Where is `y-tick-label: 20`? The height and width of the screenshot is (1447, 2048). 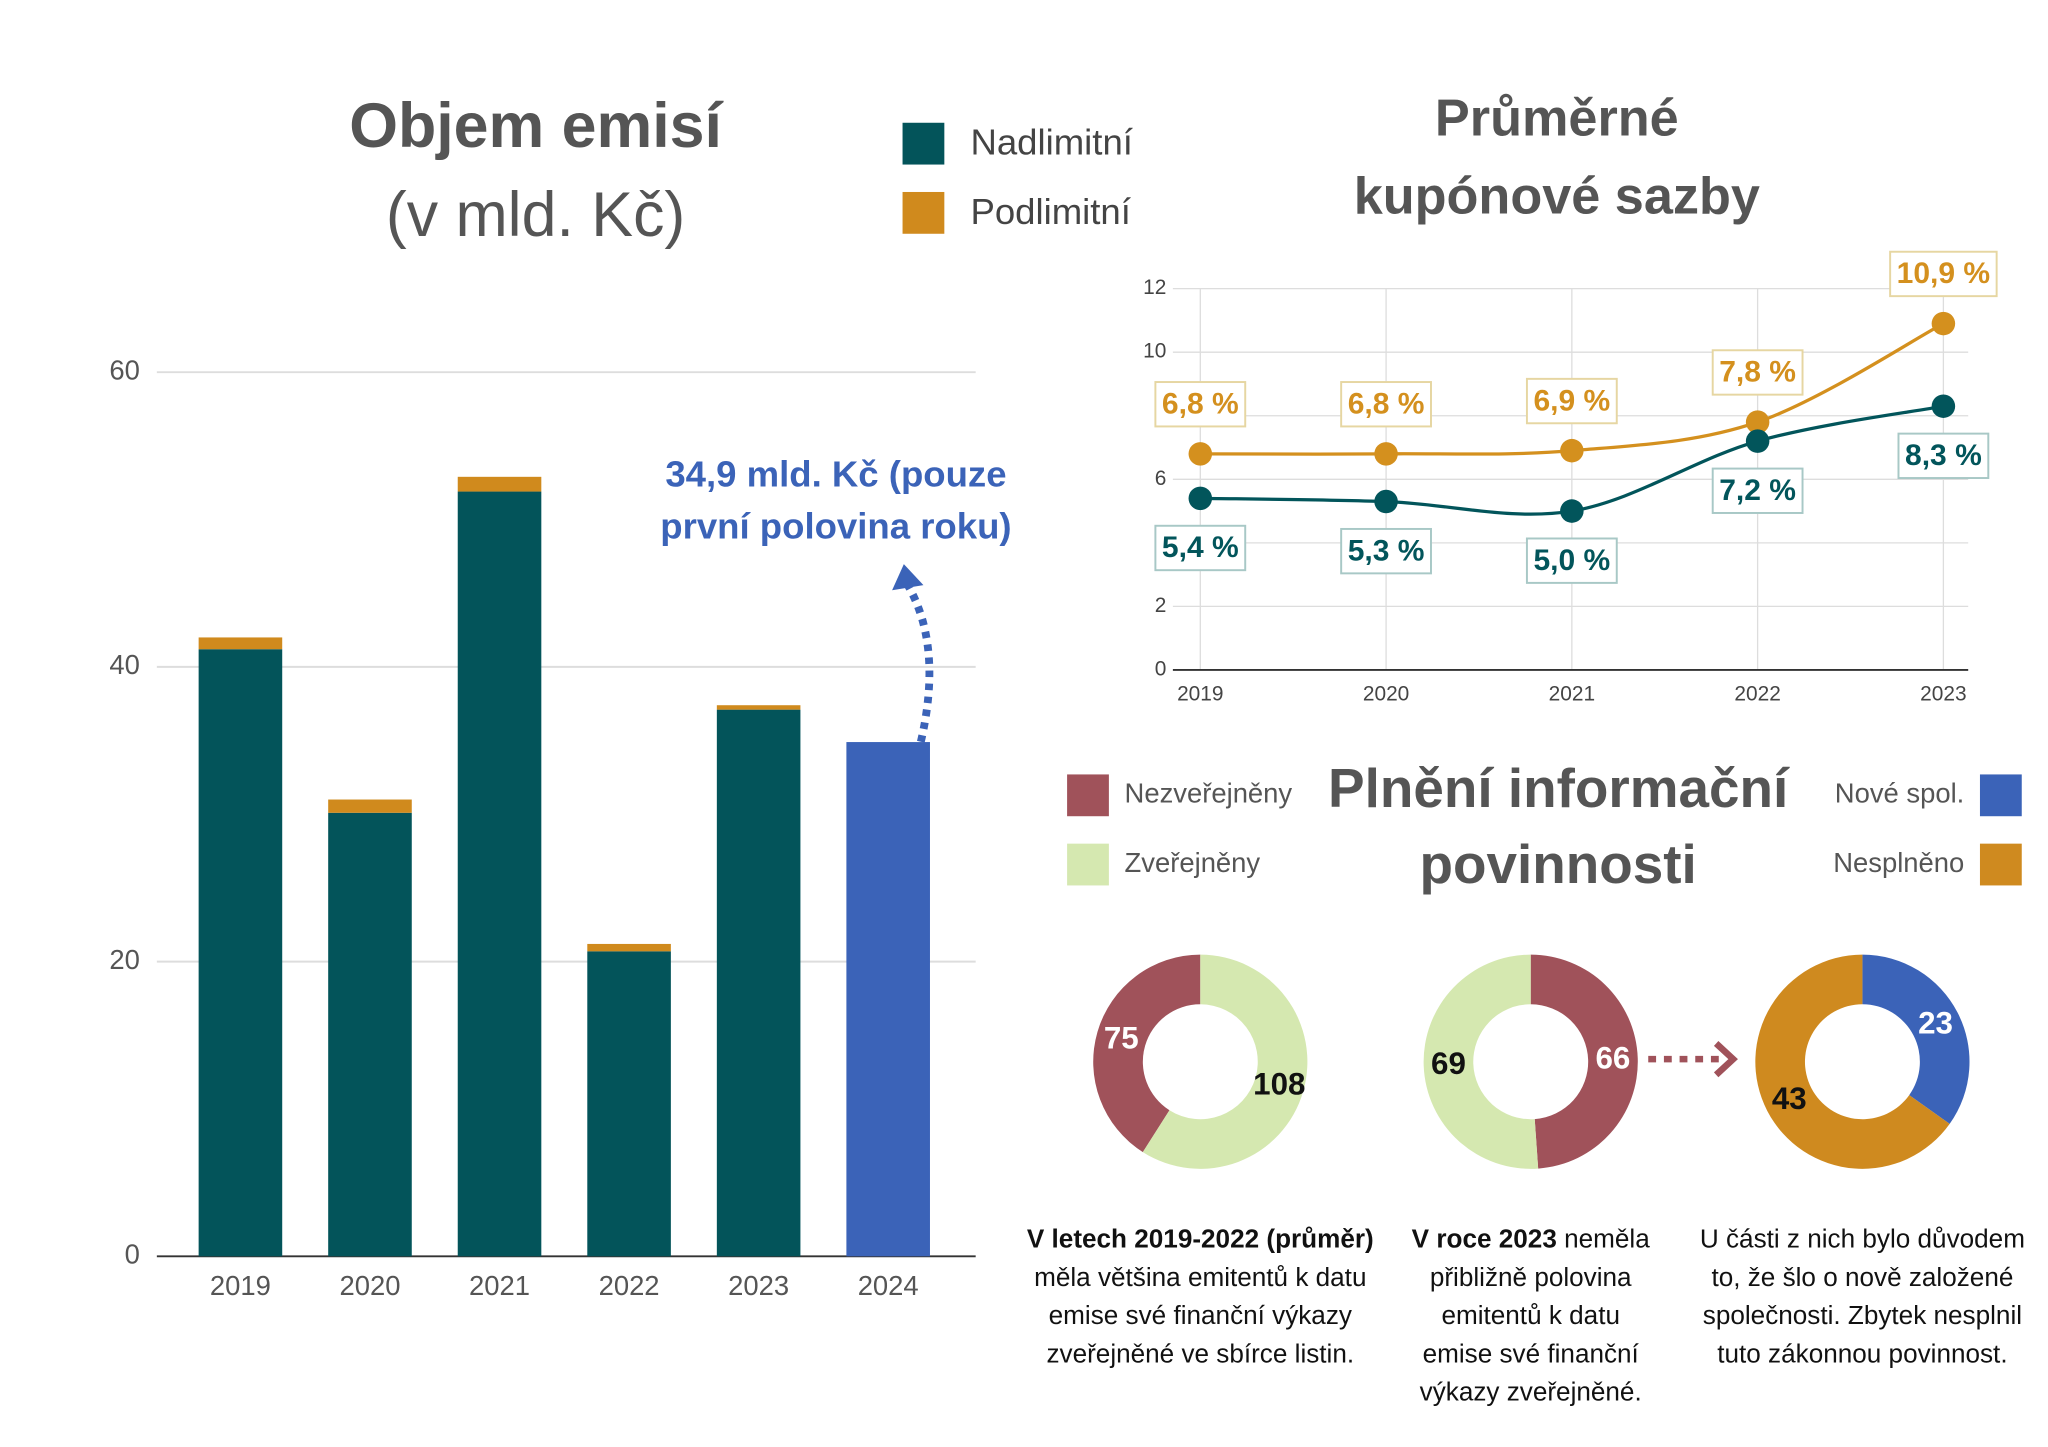 y-tick-label: 20 is located at coordinates (124, 959).